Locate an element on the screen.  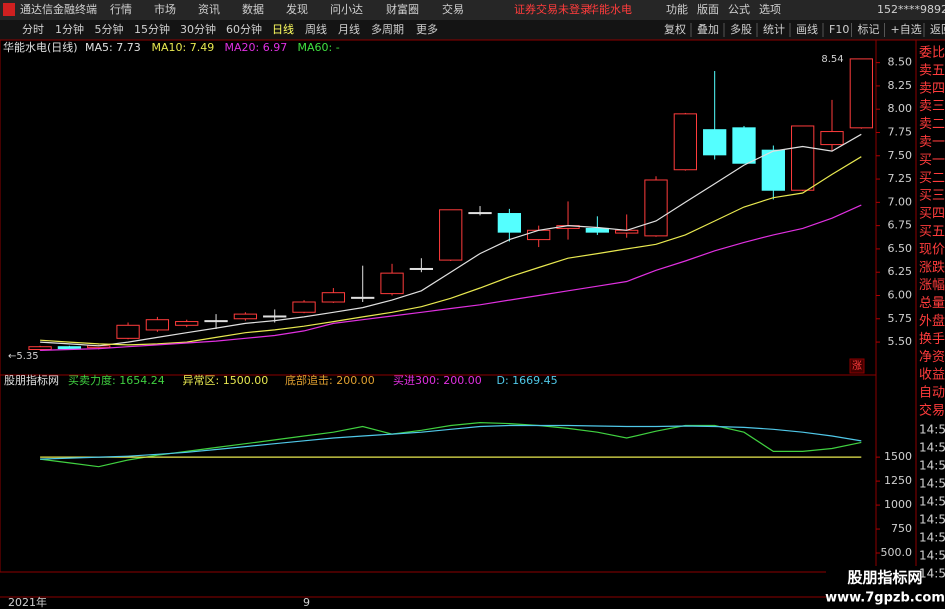
app-title: 通达信金融终端 is located at coordinates (58, 9).